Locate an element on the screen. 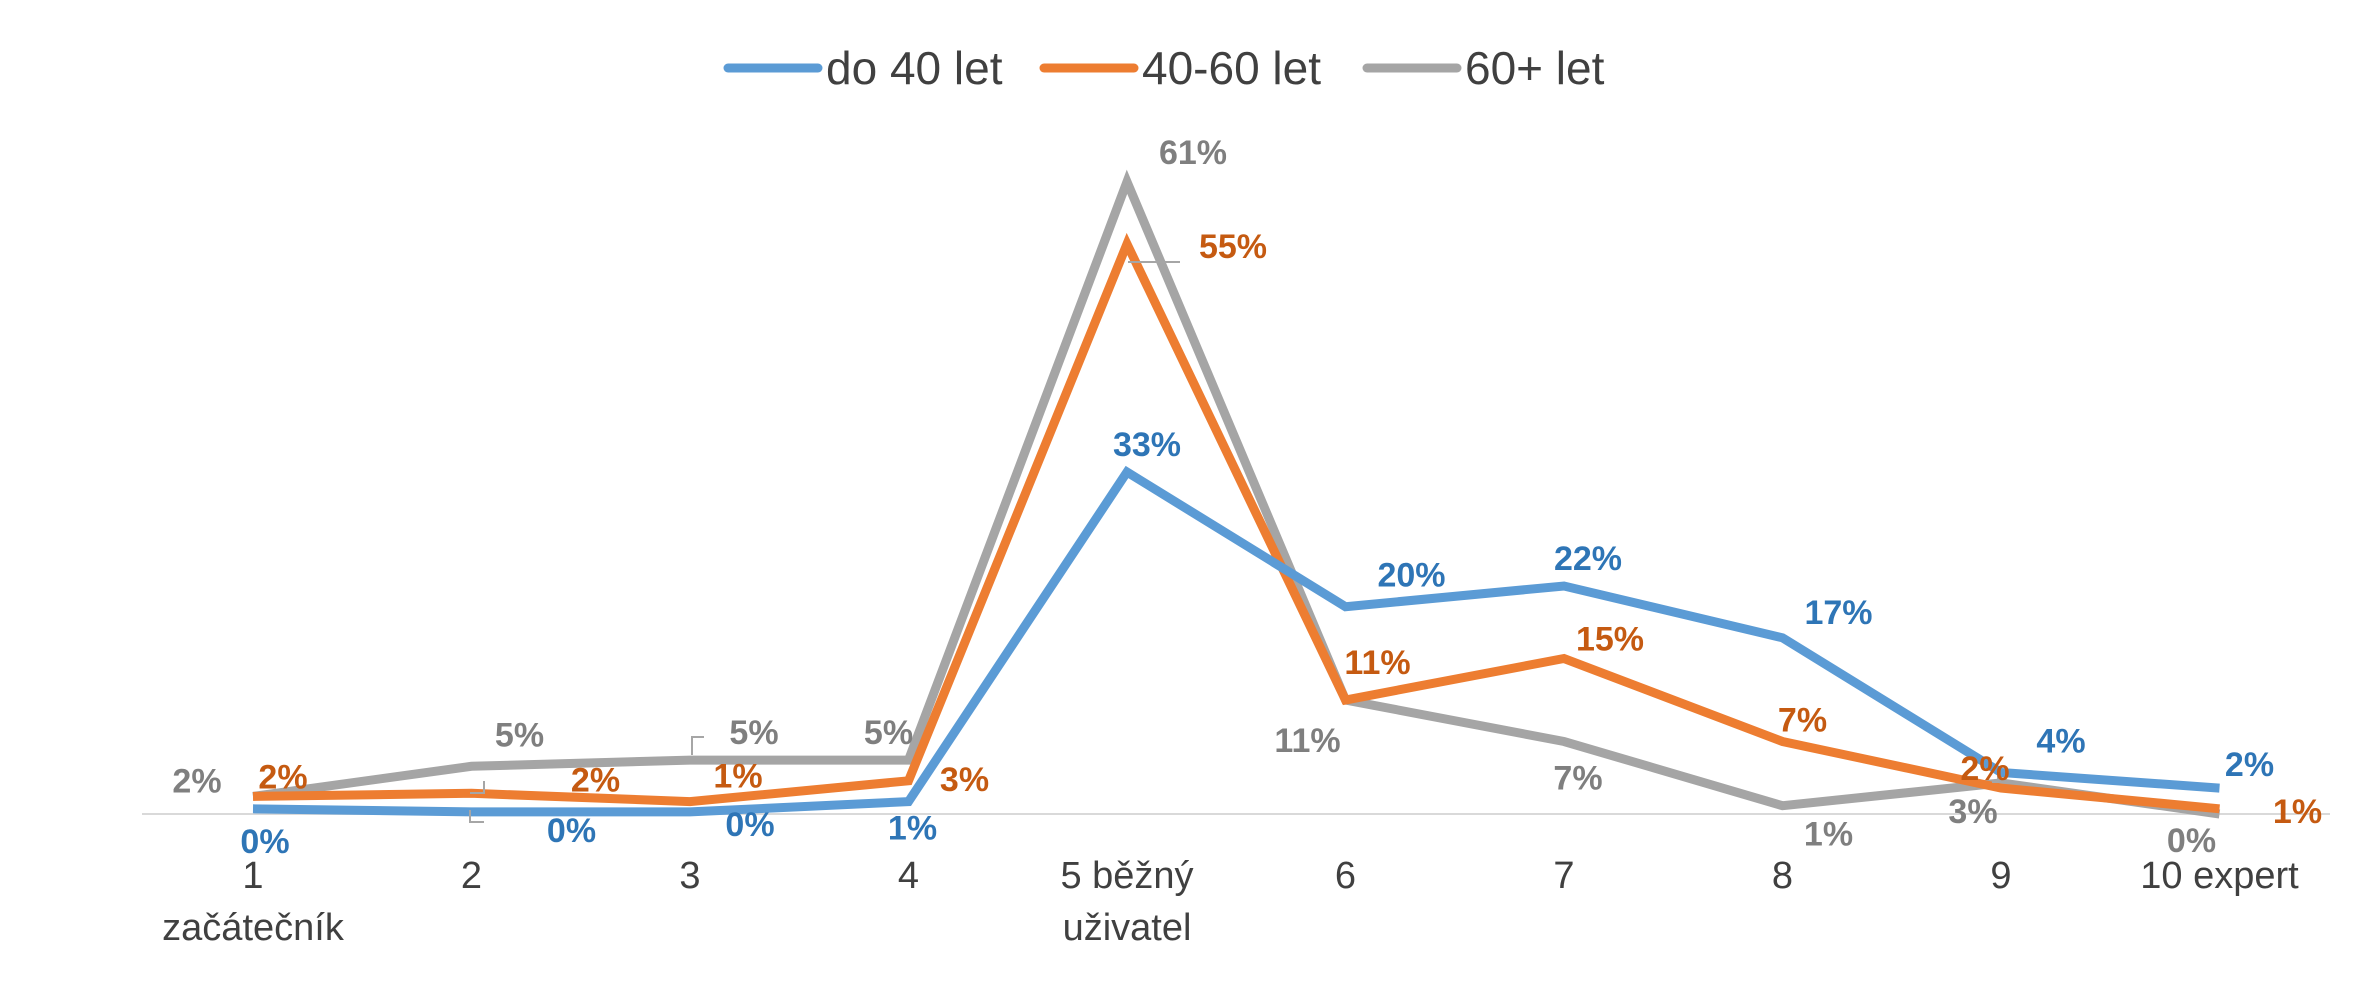 Image resolution: width=2377 pixels, height=990 pixels. legend-label: 60+ let is located at coordinates (1535, 68).